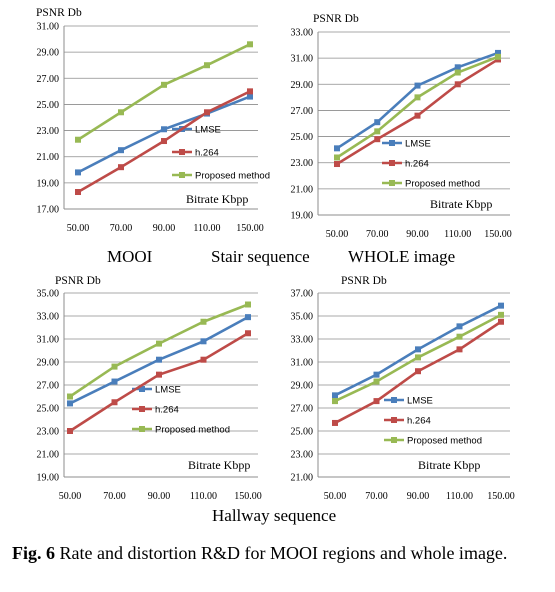  Describe the element at coordinates (78, 228) in the screenshot. I see `chart1-x-tick-label: 50.00` at that location.